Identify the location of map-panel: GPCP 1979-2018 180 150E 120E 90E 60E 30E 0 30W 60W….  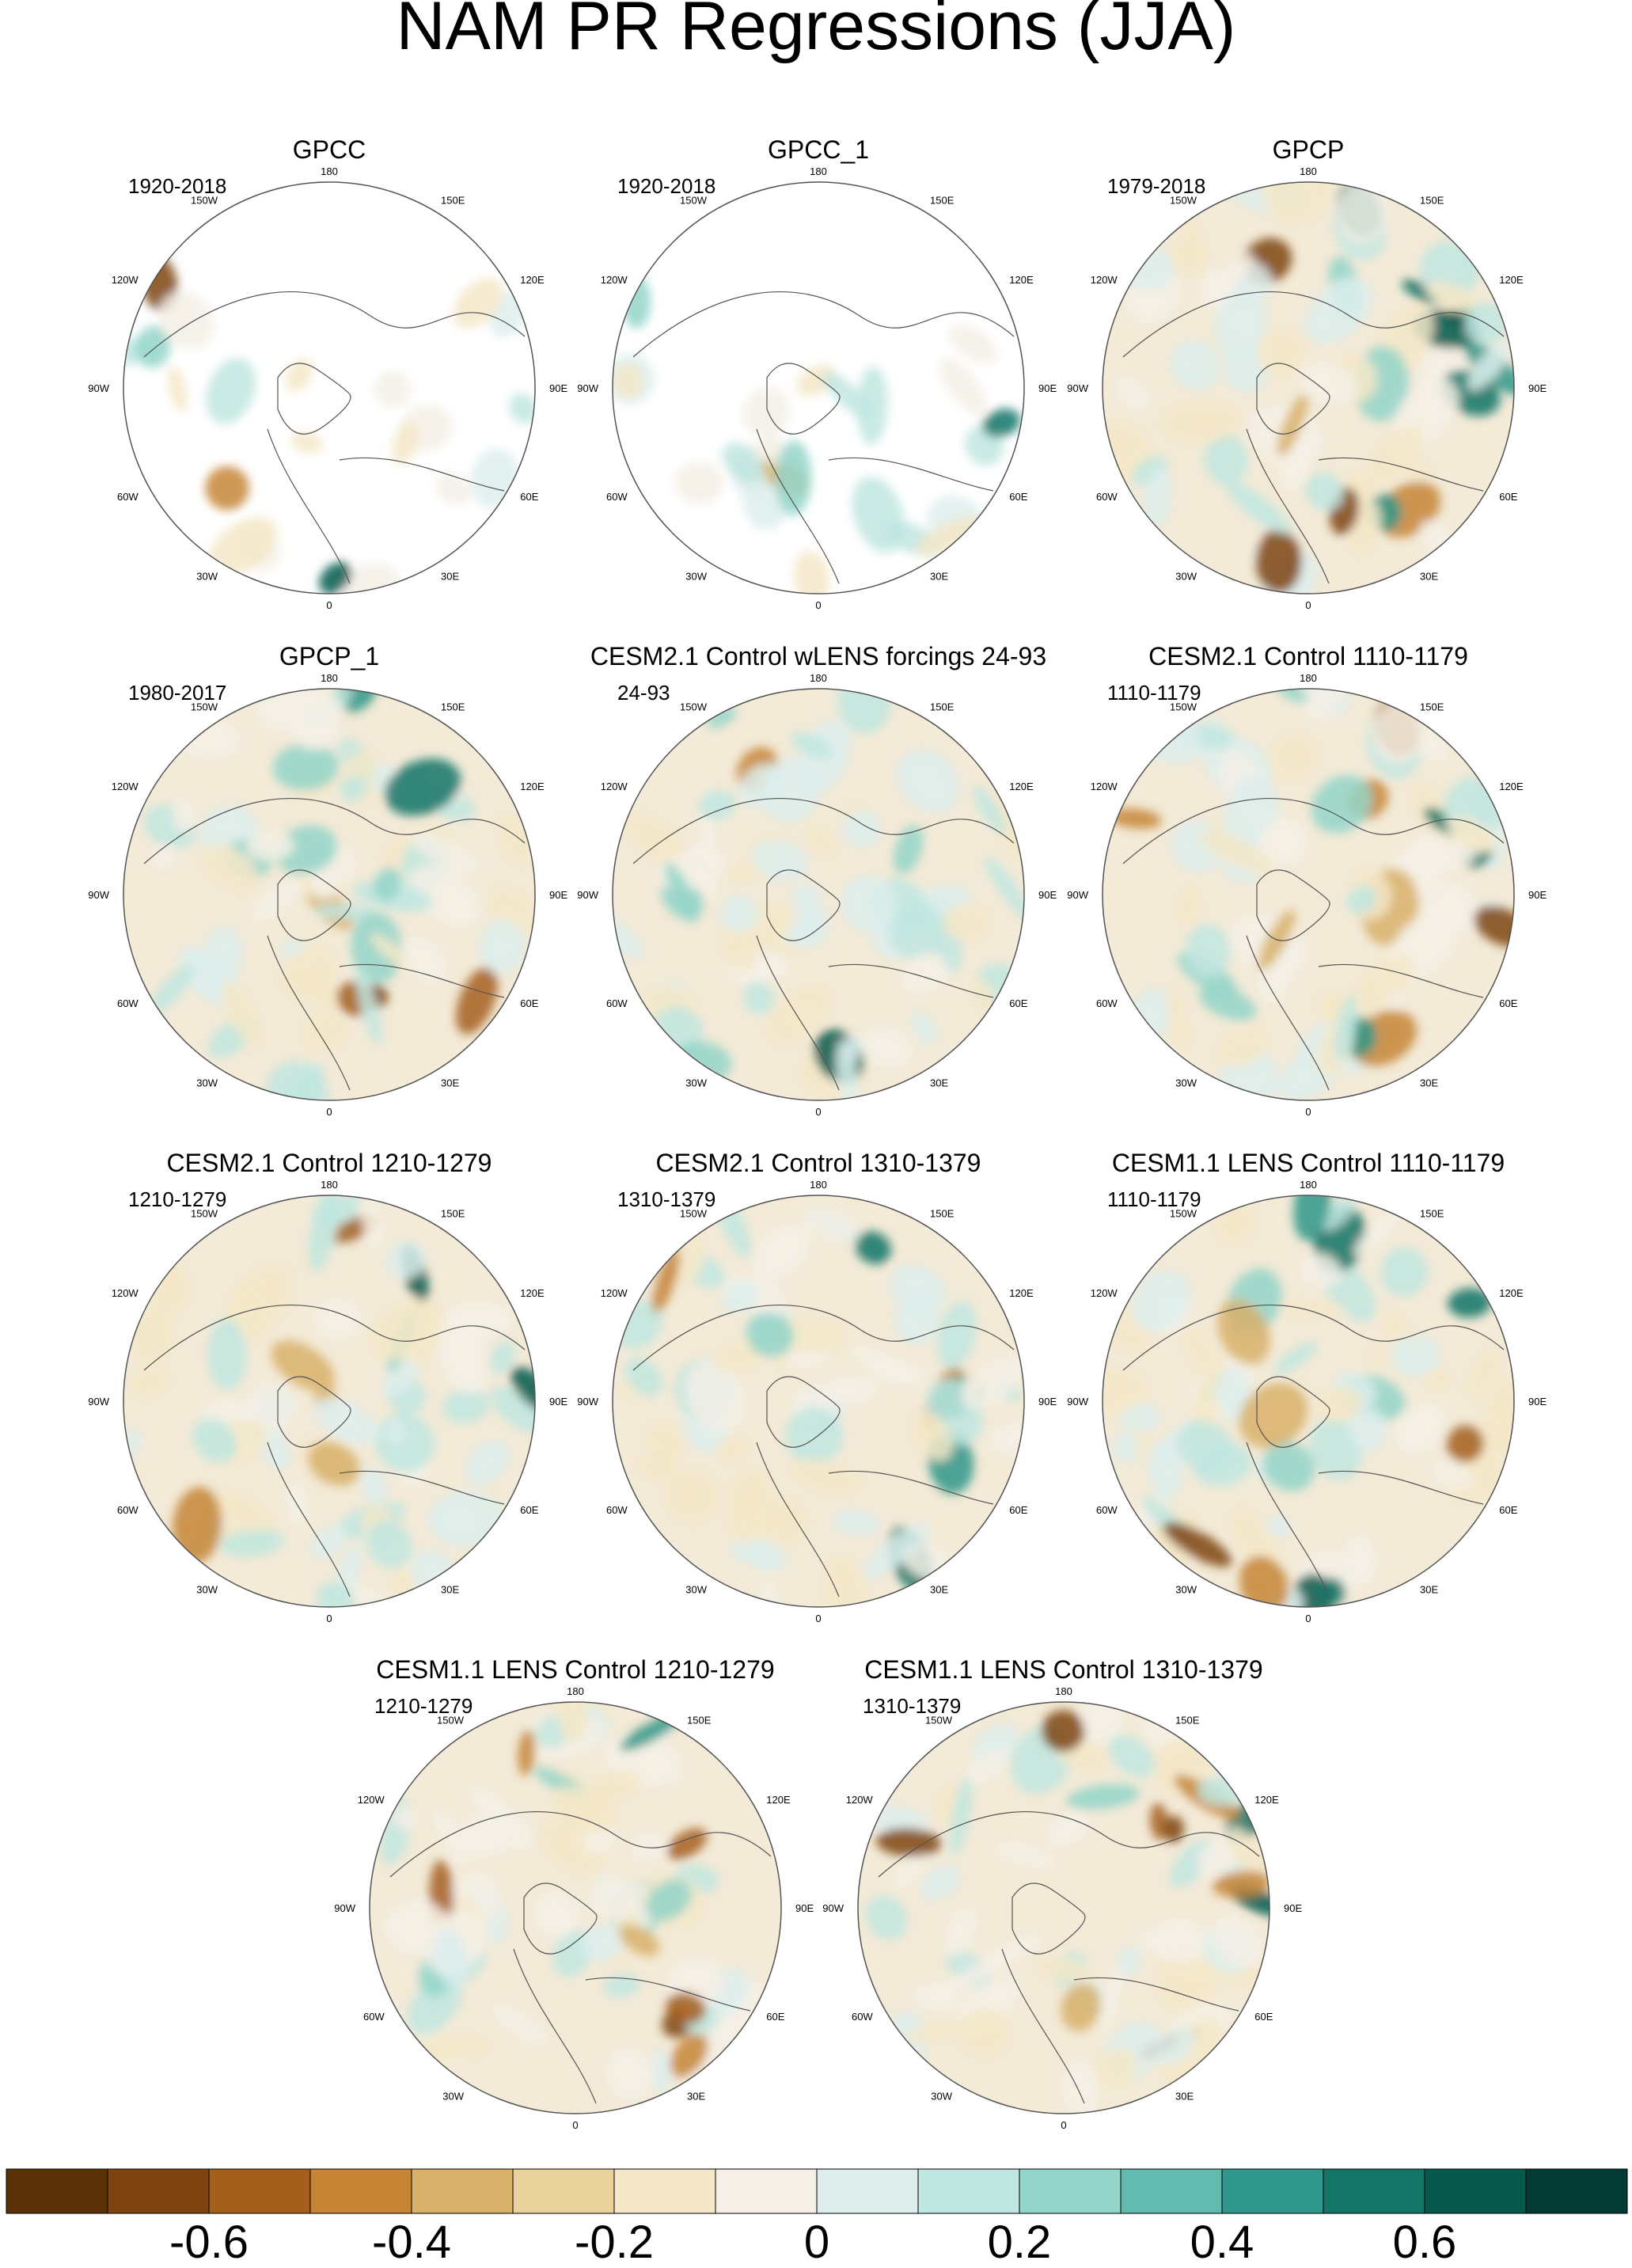
(1307, 373).